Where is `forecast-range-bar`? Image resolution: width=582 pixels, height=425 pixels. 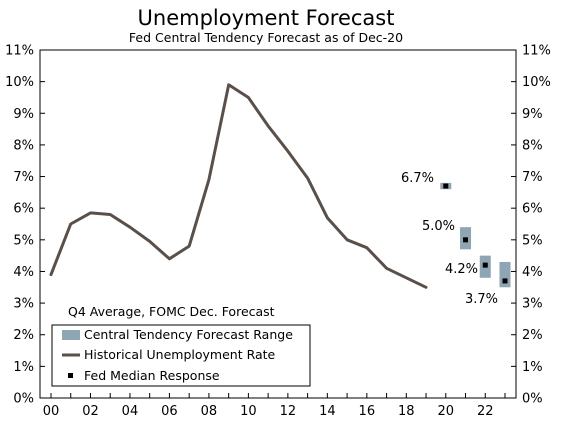 forecast-range-bar is located at coordinates (505, 274).